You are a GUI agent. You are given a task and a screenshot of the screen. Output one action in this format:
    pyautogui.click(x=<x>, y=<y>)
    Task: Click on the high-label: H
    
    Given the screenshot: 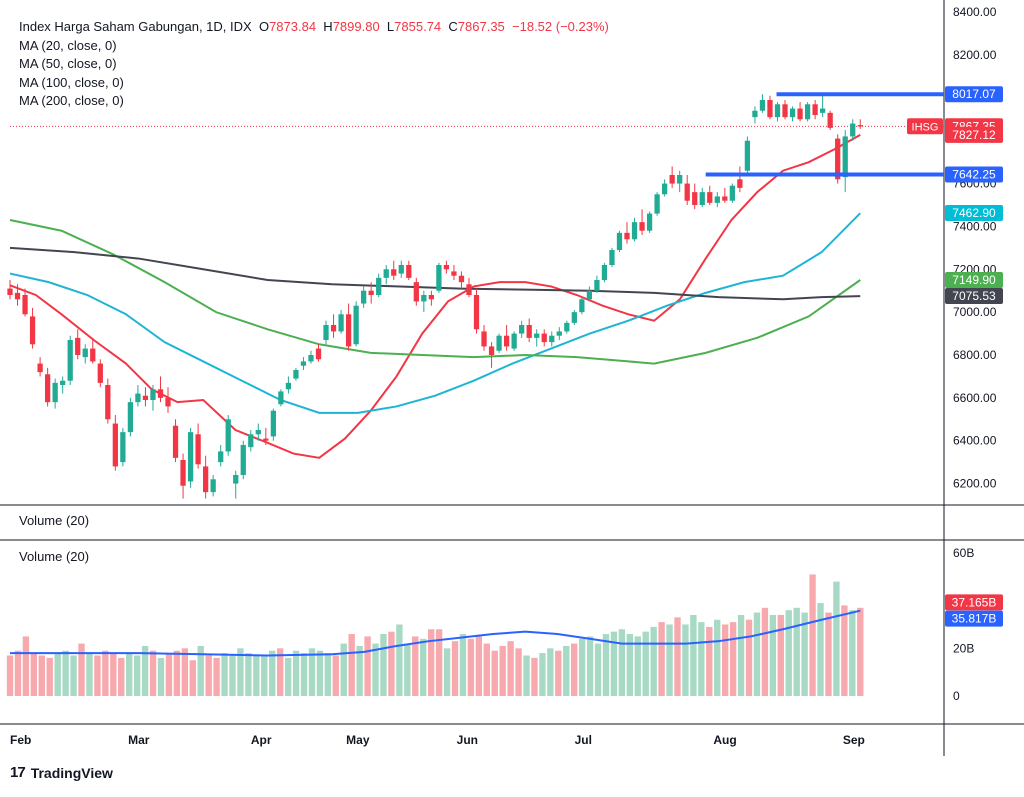 What is the action you would take?
    pyautogui.click(x=328, y=26)
    